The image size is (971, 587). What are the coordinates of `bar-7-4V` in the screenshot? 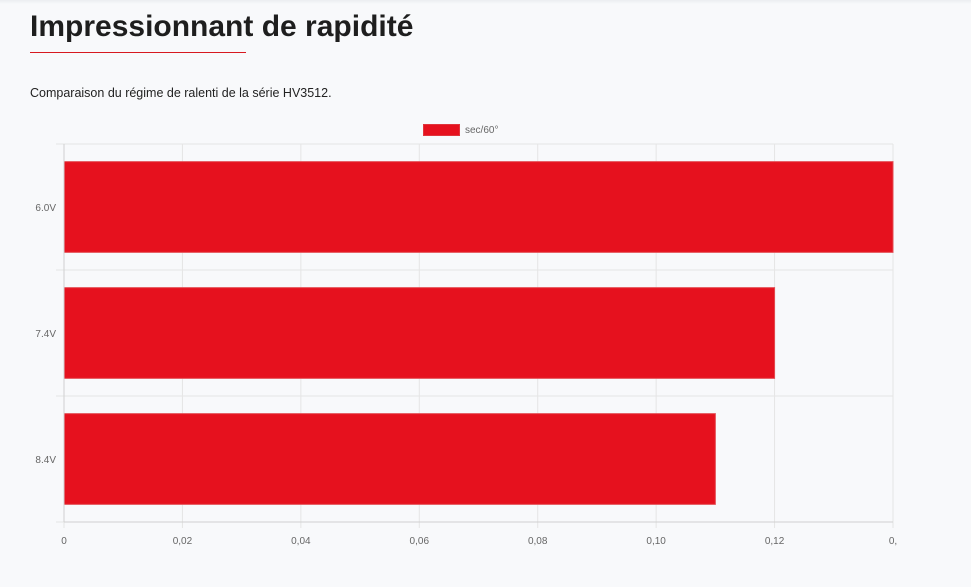 It's located at (419, 333).